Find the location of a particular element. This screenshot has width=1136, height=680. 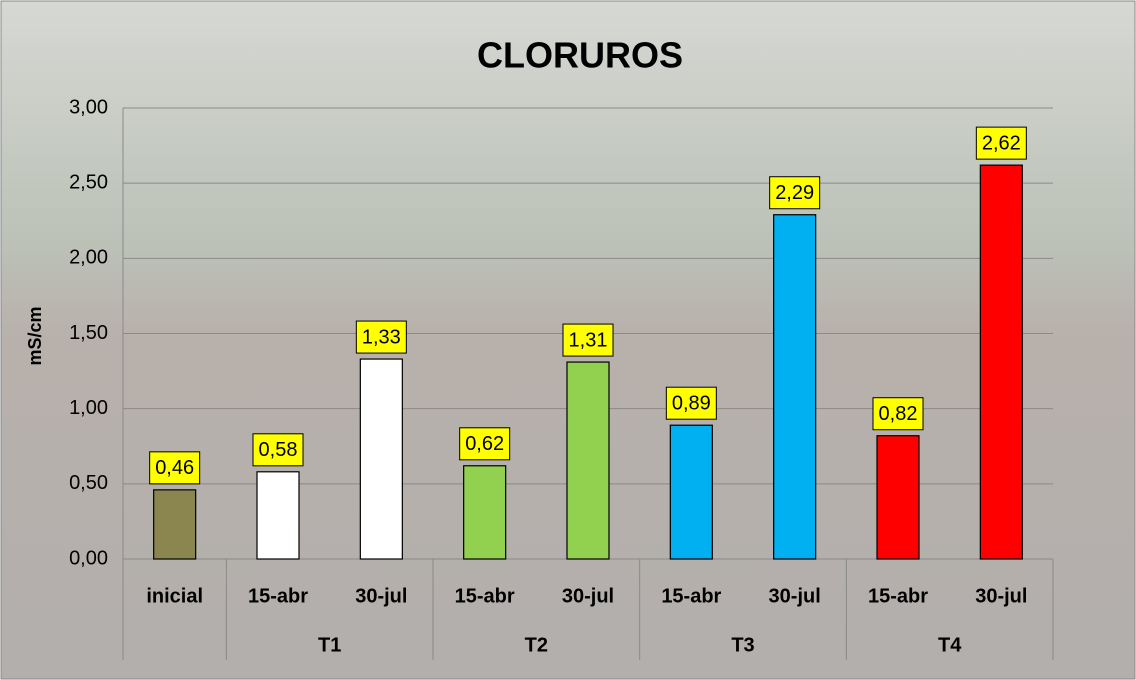

chart-title: CLORUROS is located at coordinates (580, 55).